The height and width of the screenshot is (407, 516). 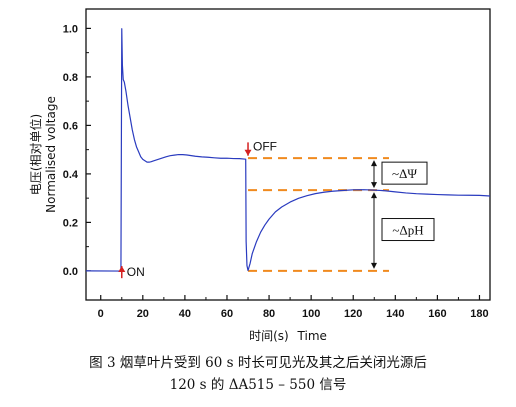 What do you see at coordinates (318, 214) in the screenshot?
I see `reference-lines` at bounding box center [318, 214].